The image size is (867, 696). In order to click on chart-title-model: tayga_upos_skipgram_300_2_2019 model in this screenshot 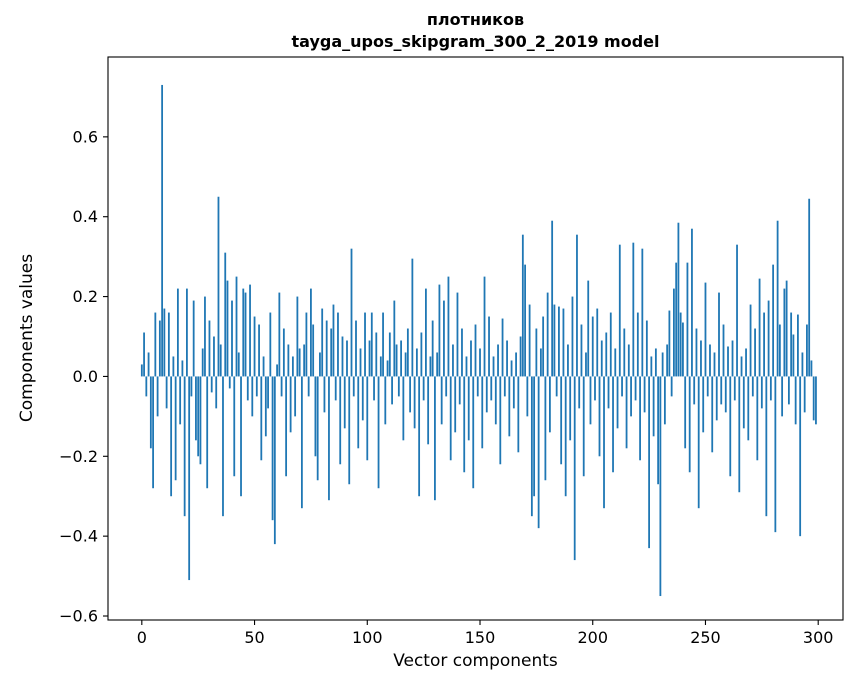, I will do `click(475, 41)`.